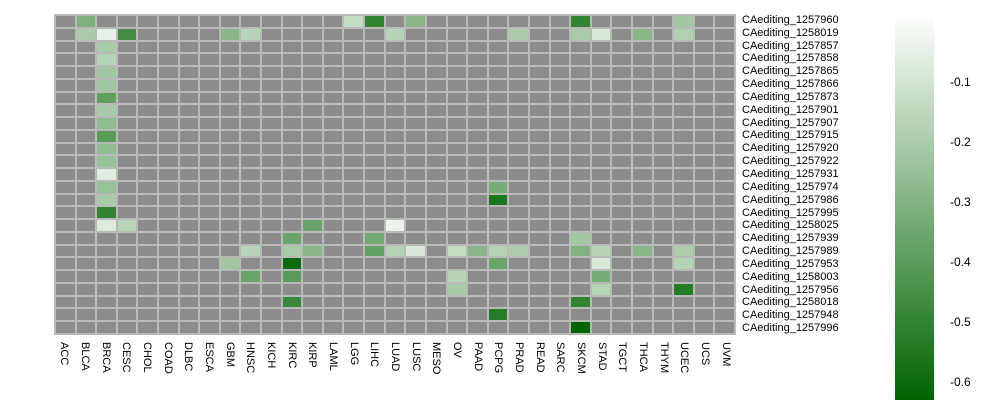 The image size is (1003, 411). I want to click on row-label: CAediting_1257948, so click(790, 315).